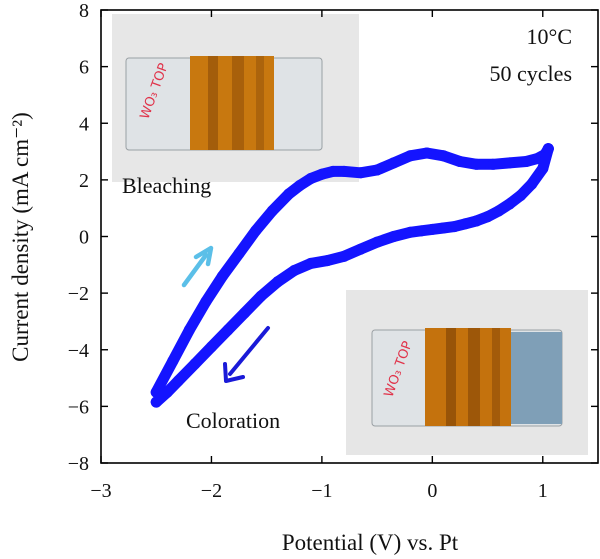 The height and width of the screenshot is (559, 600). Describe the element at coordinates (78, 351) in the screenshot. I see `y-tick-label: −4` at that location.